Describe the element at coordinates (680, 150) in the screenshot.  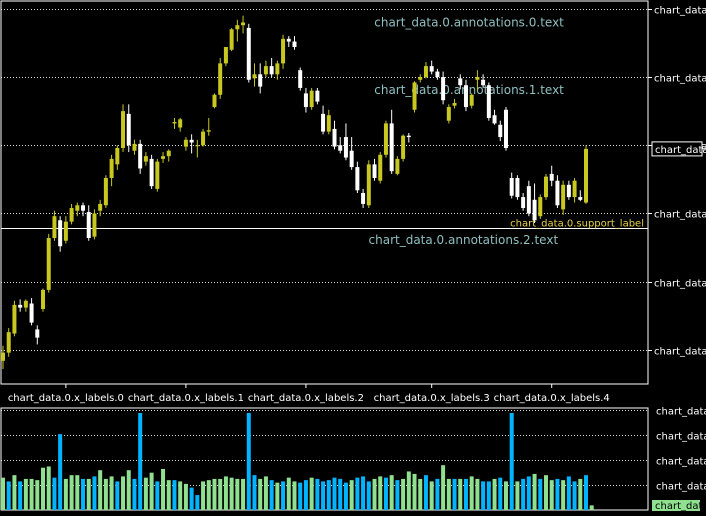
I see `last-price-label: chart_data.0.last_price_label` at that location.